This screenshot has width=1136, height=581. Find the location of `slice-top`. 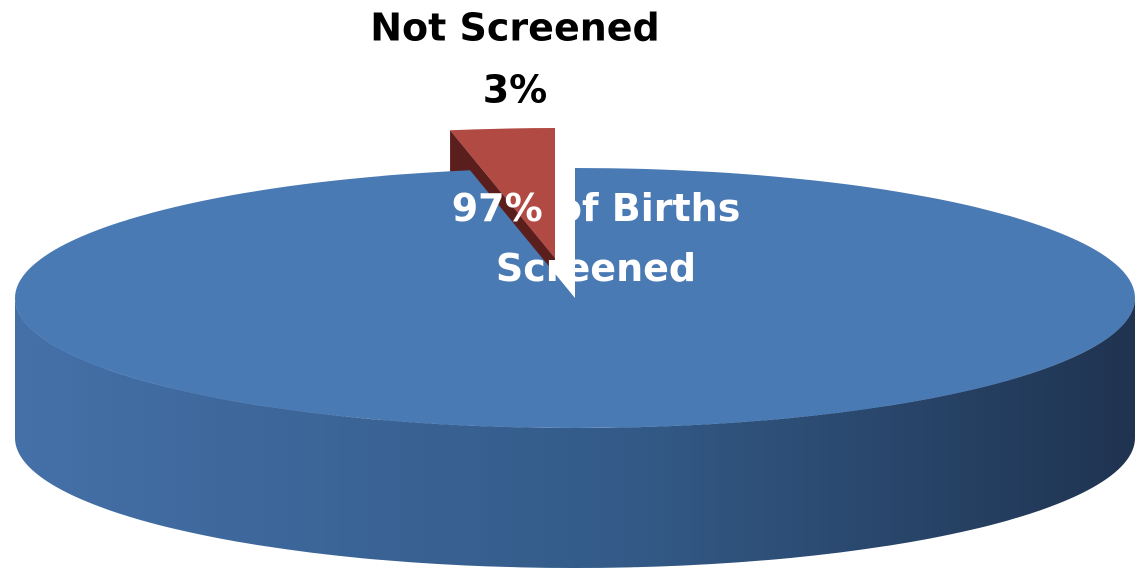

slice-top is located at coordinates (502, 193).